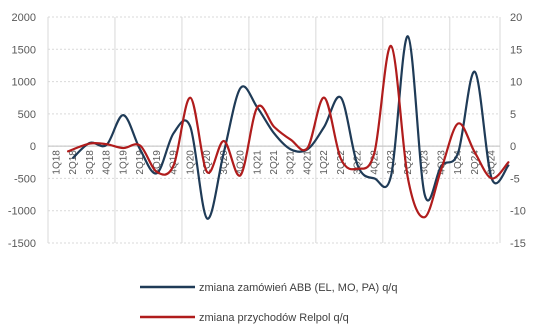 The image size is (535, 327). I want to click on y-tick-label: 500, so click(27, 115).